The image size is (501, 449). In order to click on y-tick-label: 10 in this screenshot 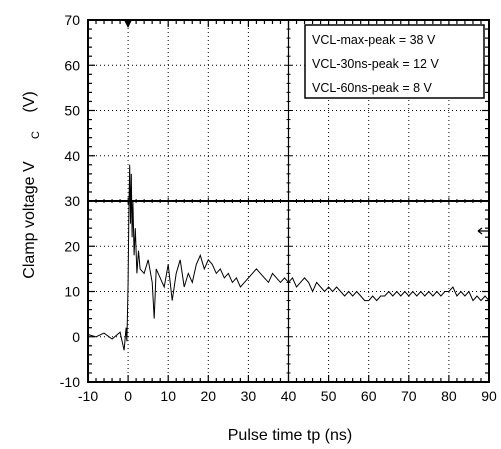, I will do `click(72, 292)`.